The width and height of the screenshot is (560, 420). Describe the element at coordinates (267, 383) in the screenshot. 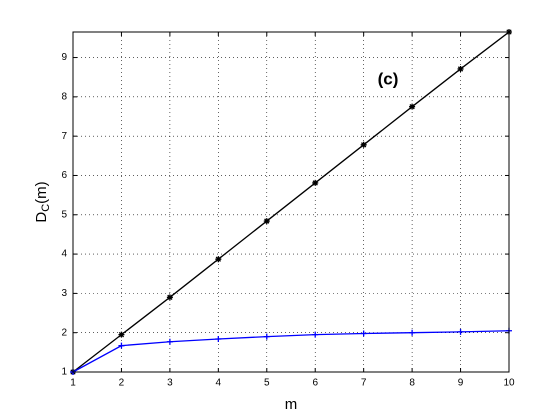

I see `x-tick-label: 5` at that location.